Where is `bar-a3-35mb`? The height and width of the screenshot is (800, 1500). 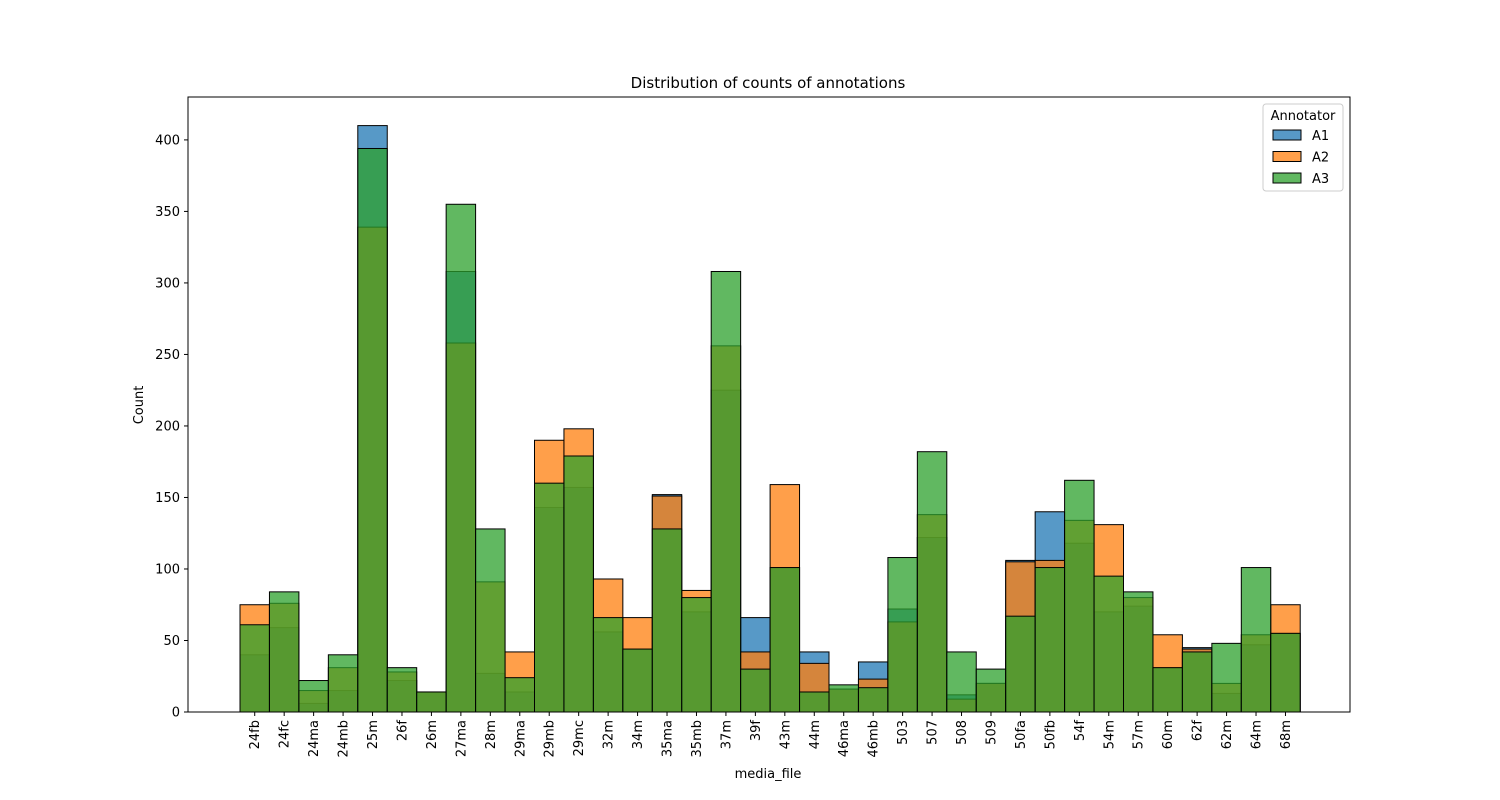
bar-a3-35mb is located at coordinates (696, 655).